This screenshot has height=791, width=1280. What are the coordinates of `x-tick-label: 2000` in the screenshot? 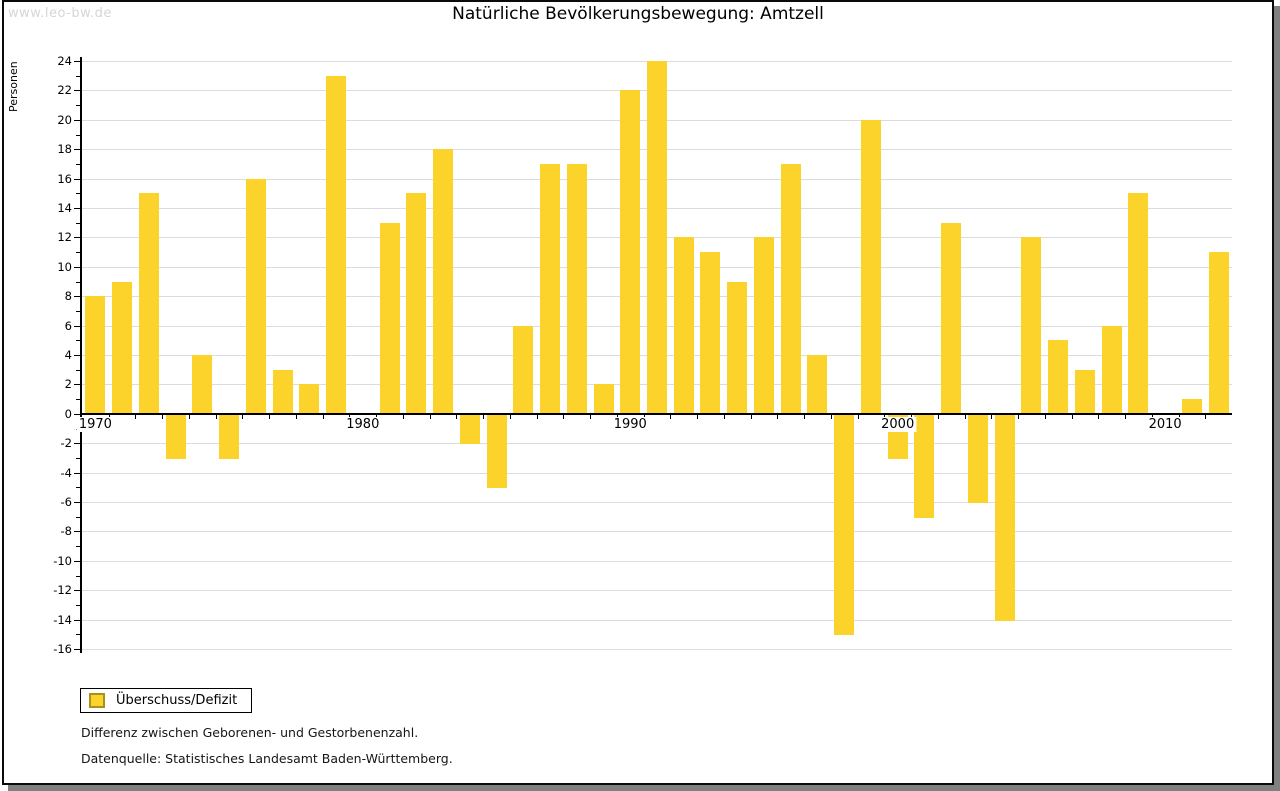 It's located at (898, 424).